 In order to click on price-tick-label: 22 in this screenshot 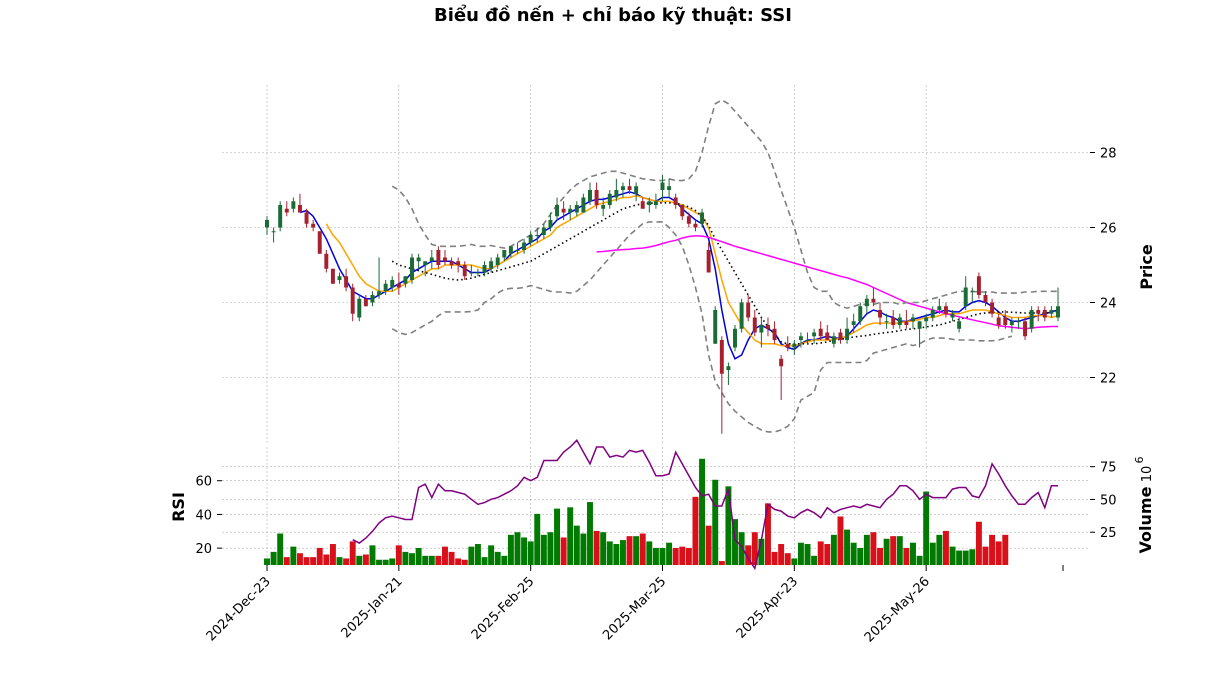, I will do `click(1108, 379)`.